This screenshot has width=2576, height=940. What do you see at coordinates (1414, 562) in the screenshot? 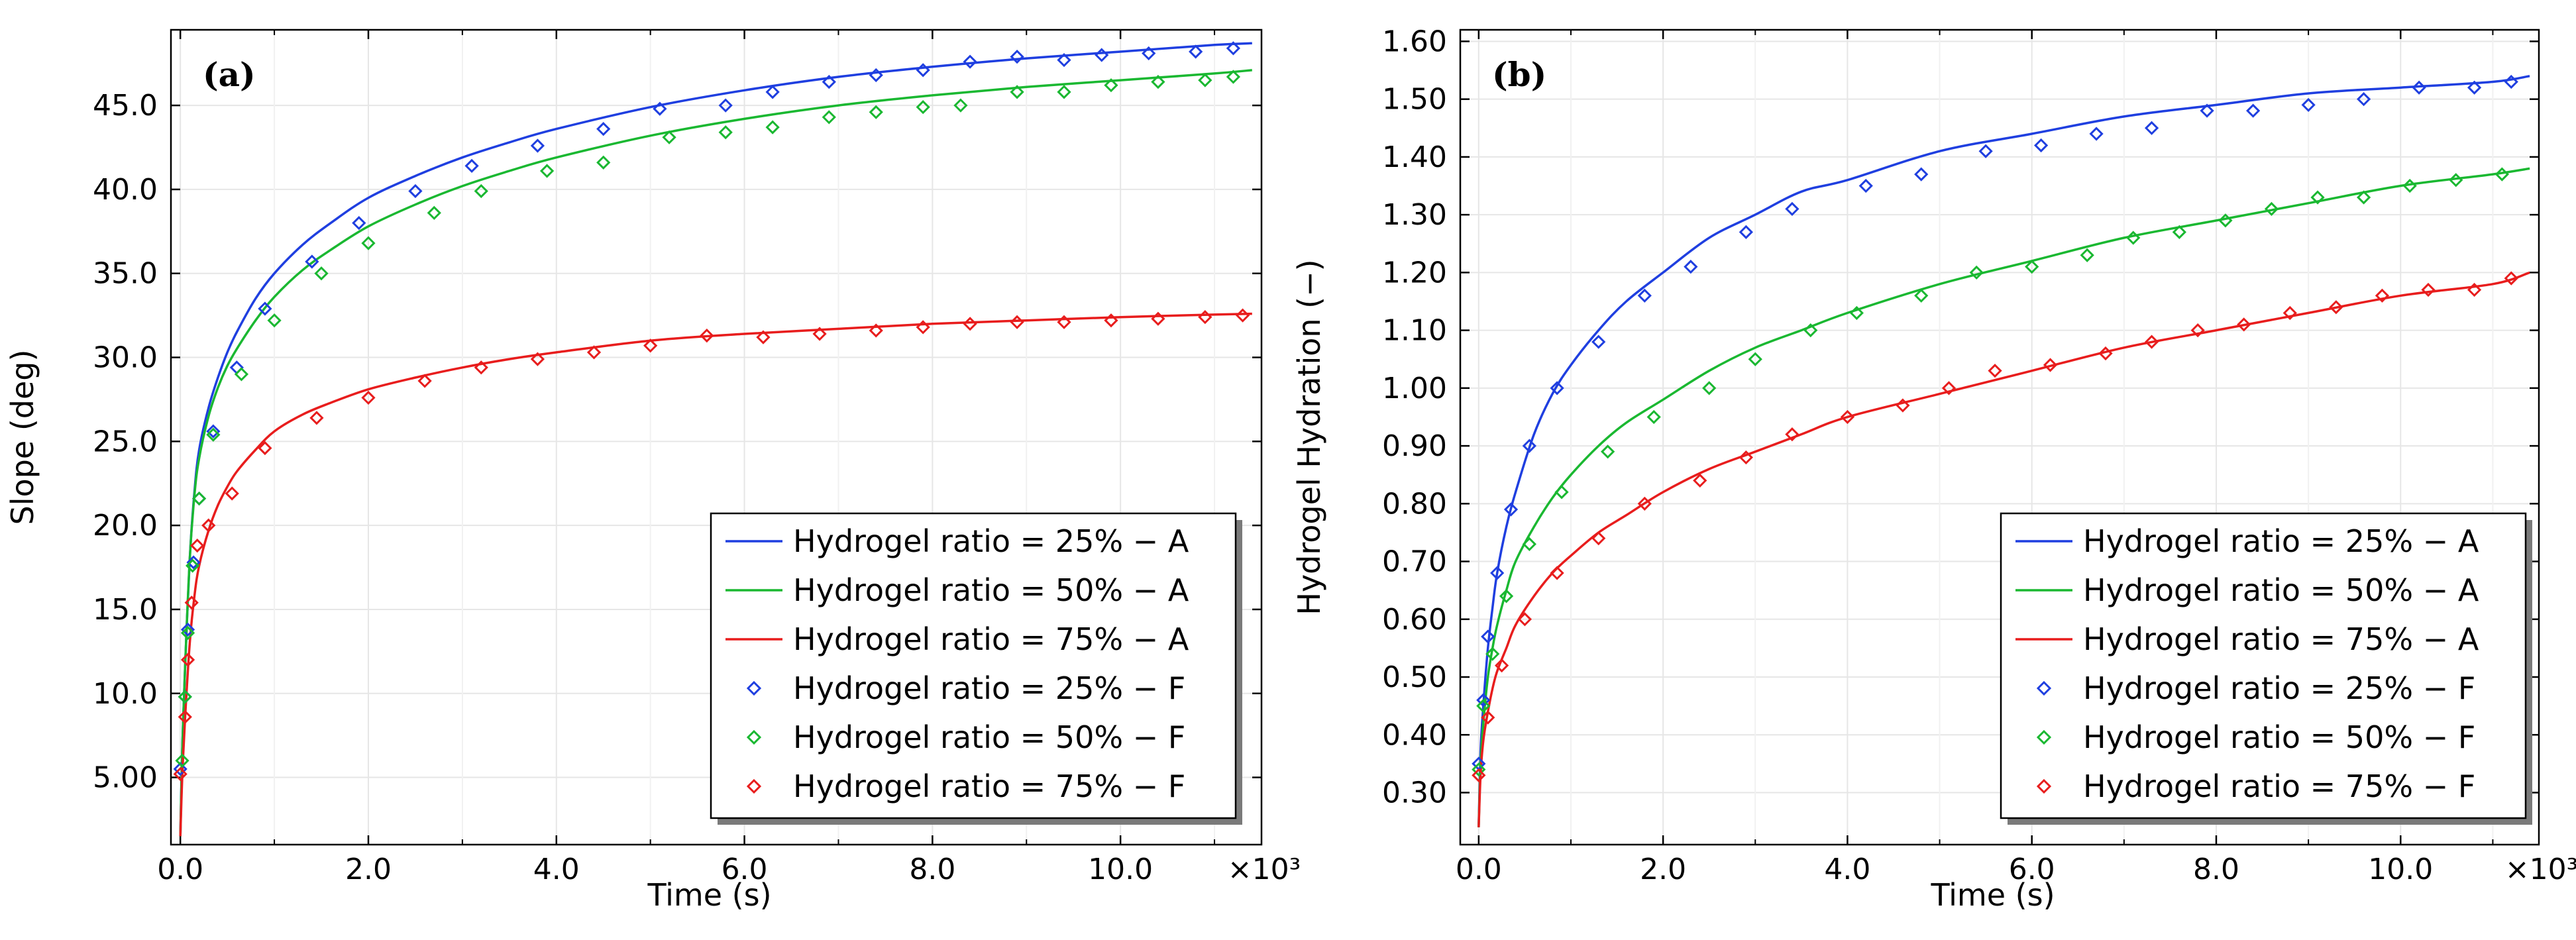
I see `y-tick-label: 0.70` at bounding box center [1414, 562].